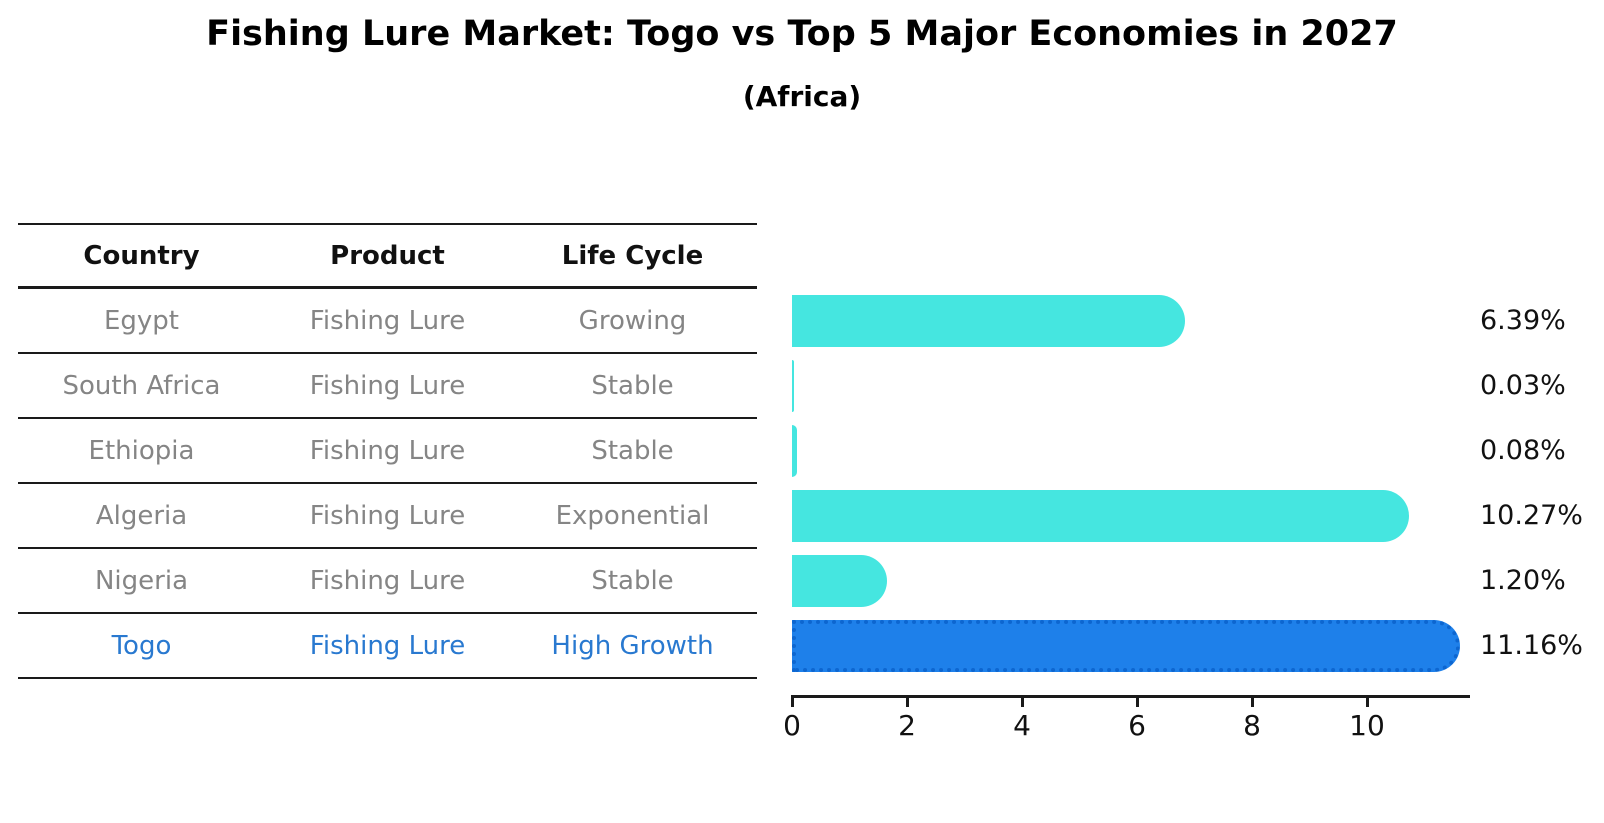 The height and width of the screenshot is (823, 1604). Describe the element at coordinates (141, 385) in the screenshot. I see `table-cell-country: South Africa` at that location.